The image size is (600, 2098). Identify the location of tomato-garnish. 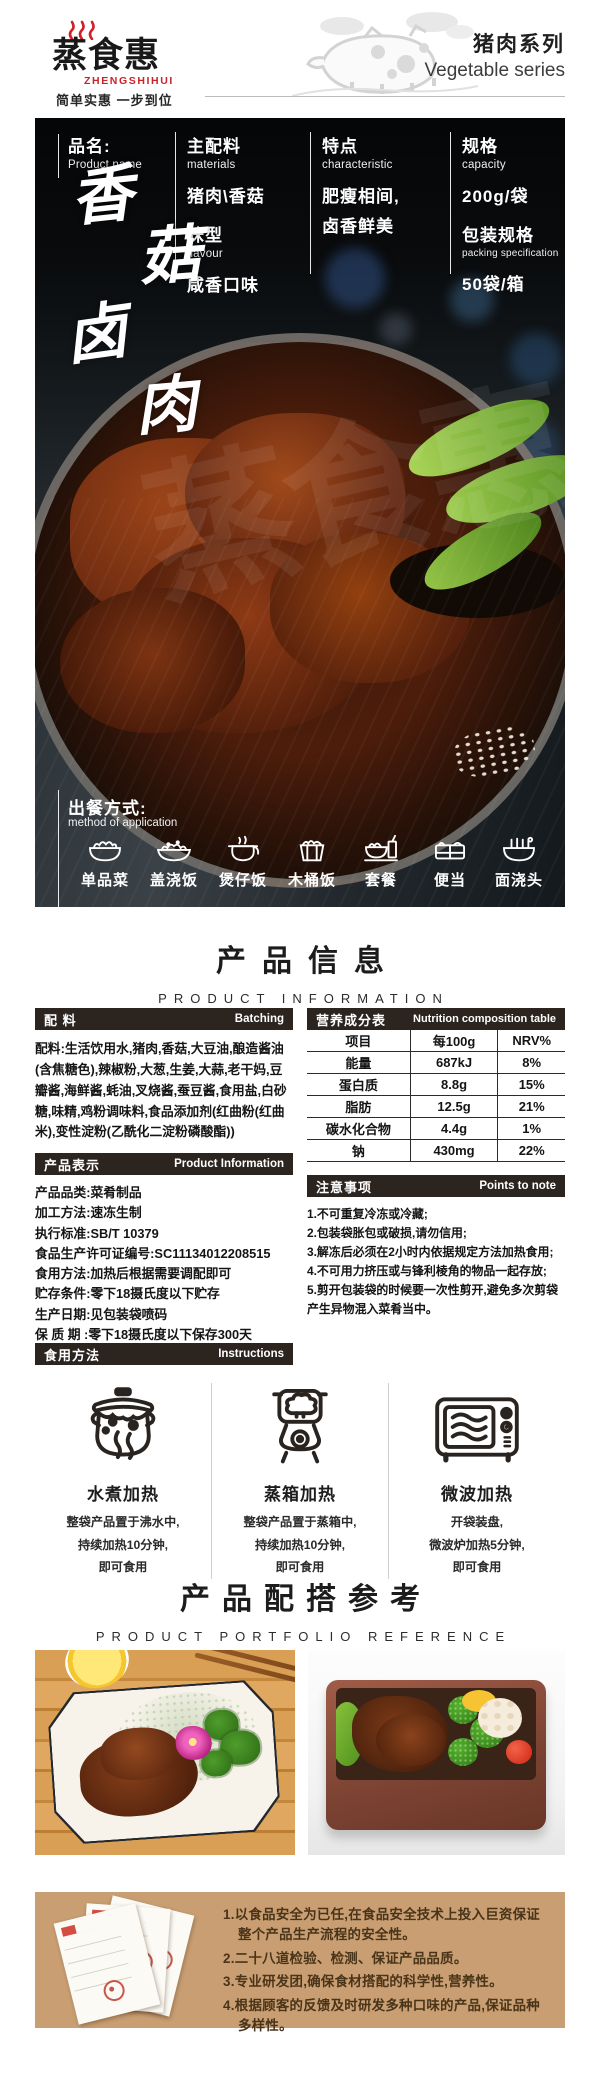
(519, 1752).